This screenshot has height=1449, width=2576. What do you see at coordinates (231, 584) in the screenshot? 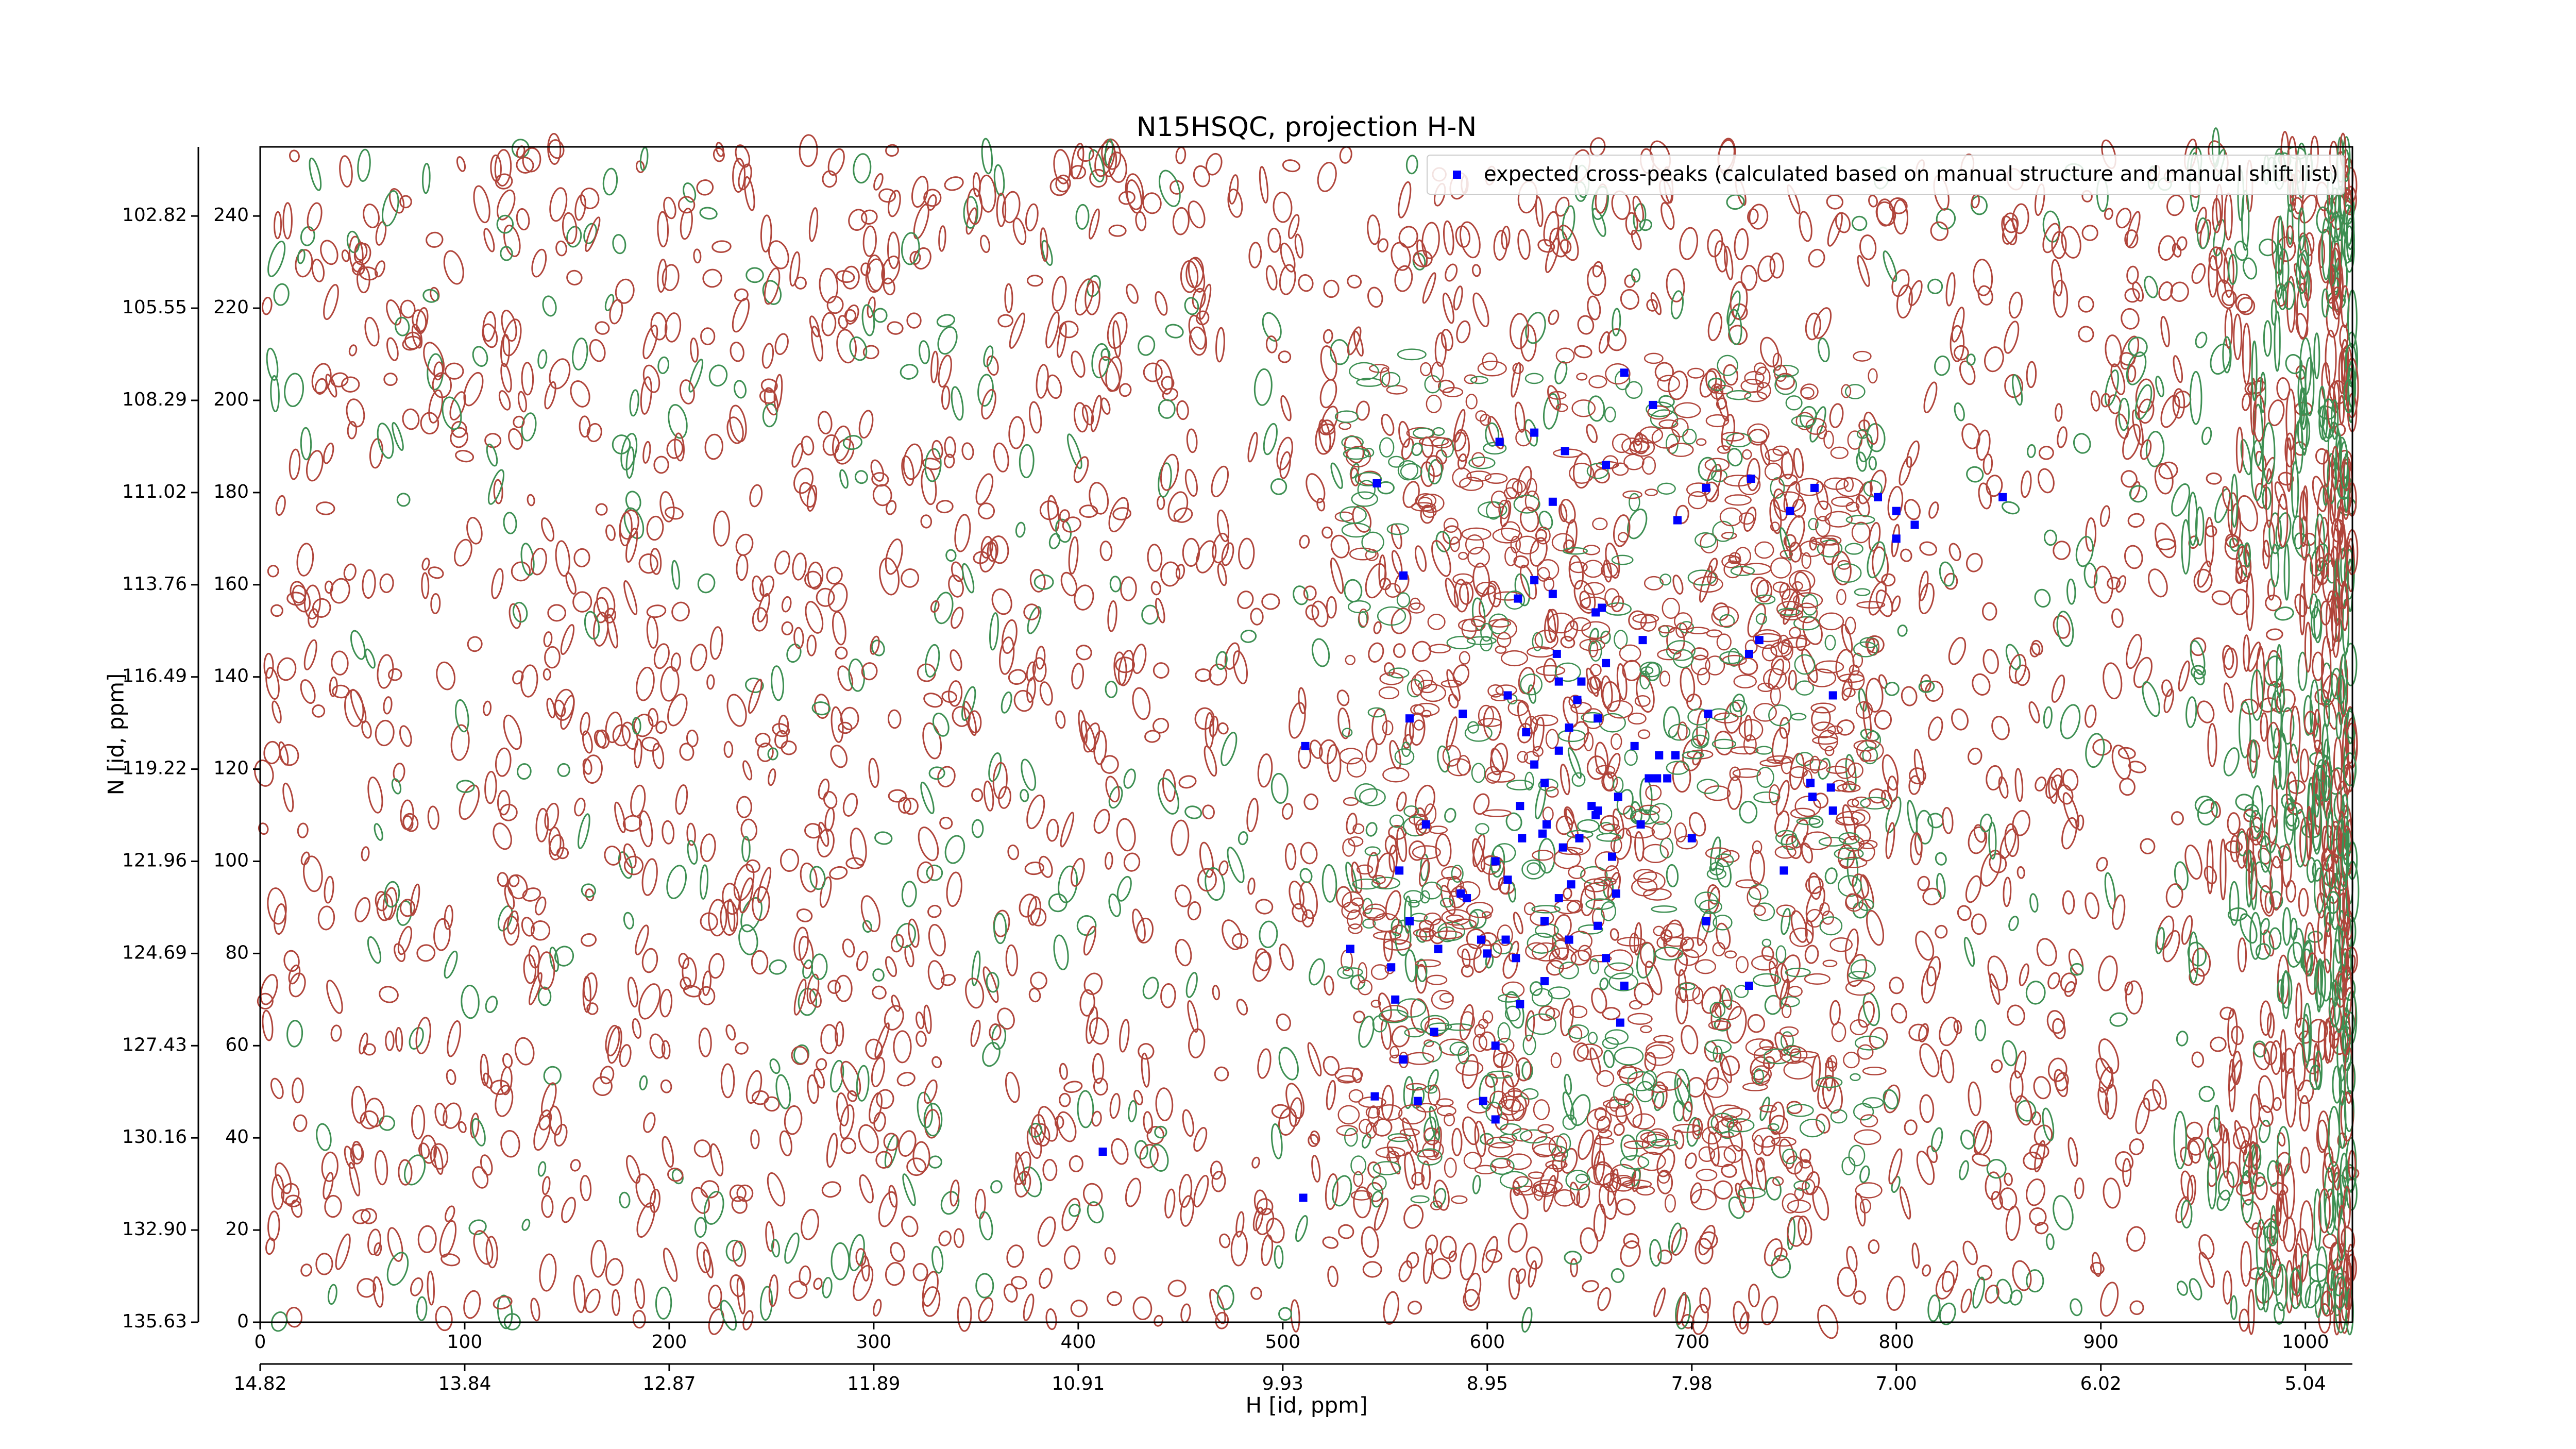
I see `y-tick-label: 160` at bounding box center [231, 584].